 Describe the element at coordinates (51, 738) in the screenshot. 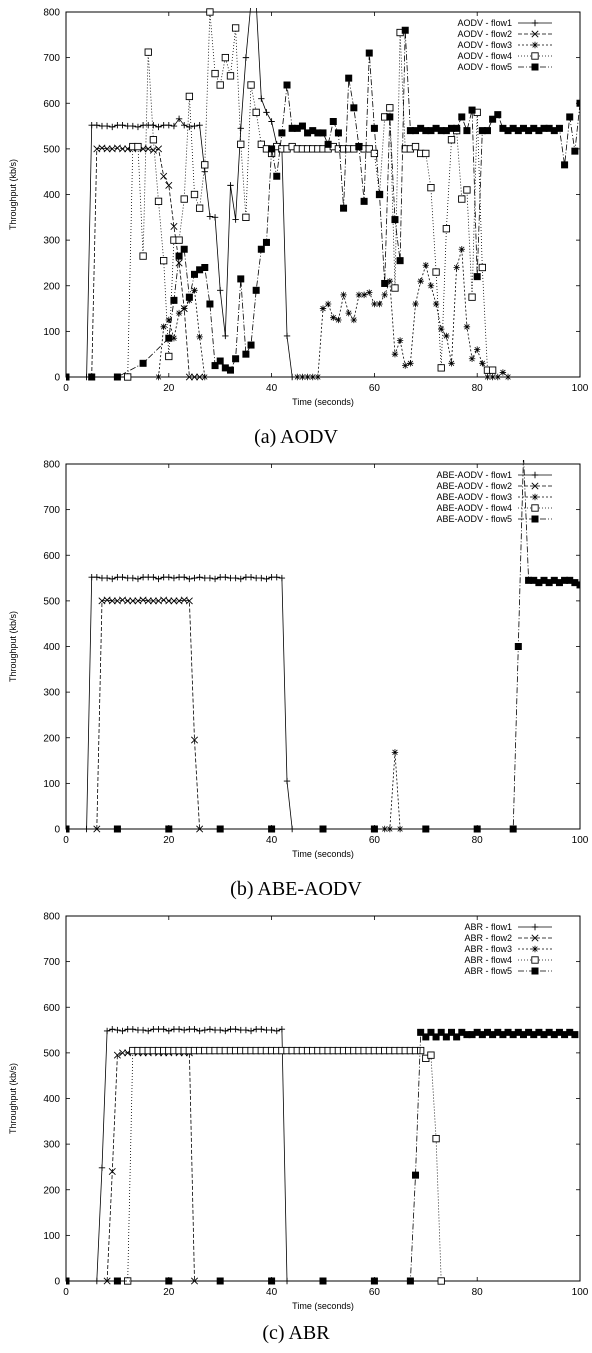

I see `y-tick-label: 200` at that location.